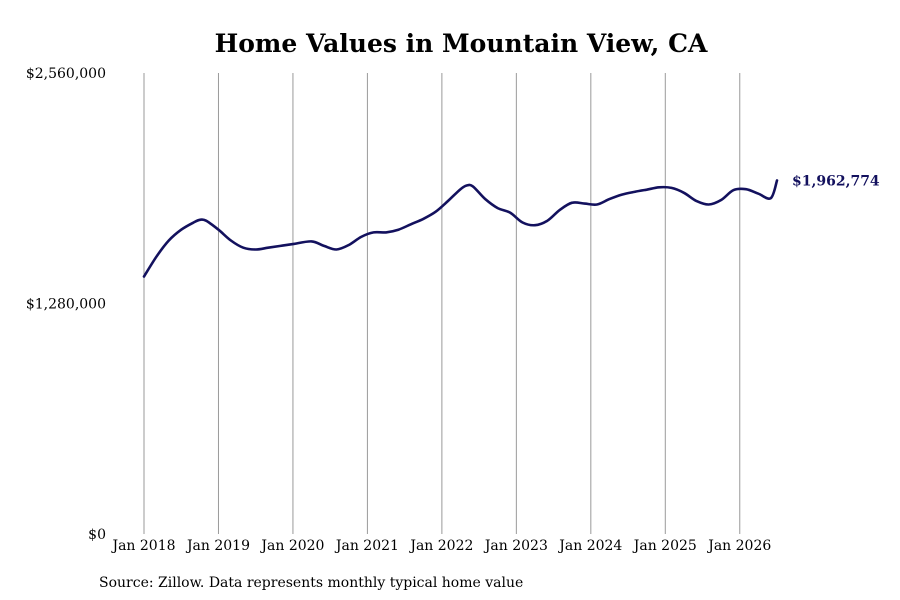 This screenshot has height=600, width=900. I want to click on x-tick-label: Jan 2018, so click(142, 546).